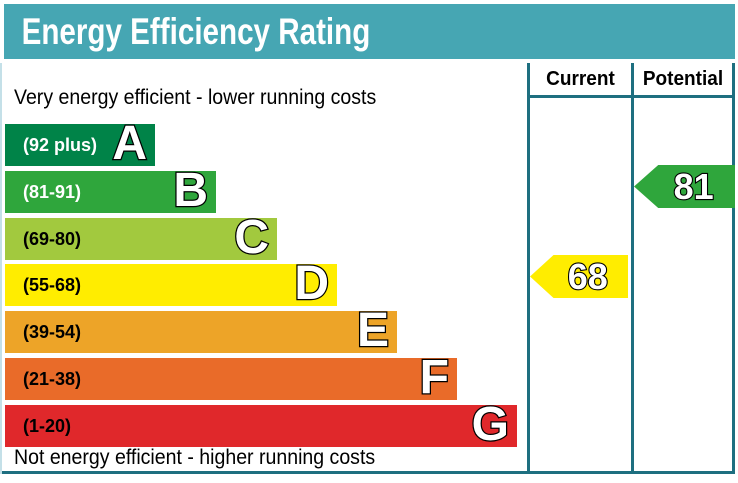  I want to click on band-range-label: (81-91), so click(52, 191).